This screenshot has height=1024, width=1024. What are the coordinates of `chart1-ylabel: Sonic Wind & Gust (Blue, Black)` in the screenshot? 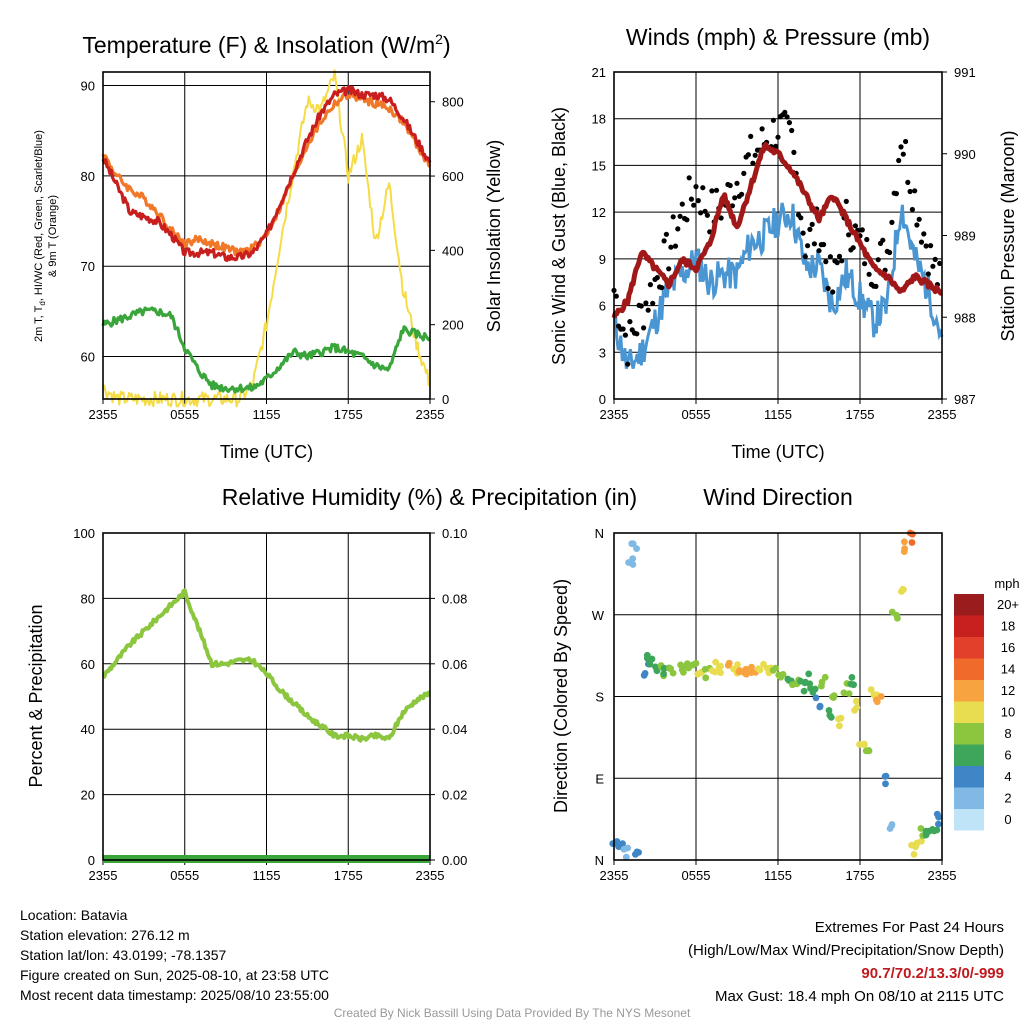 It's located at (559, 236).